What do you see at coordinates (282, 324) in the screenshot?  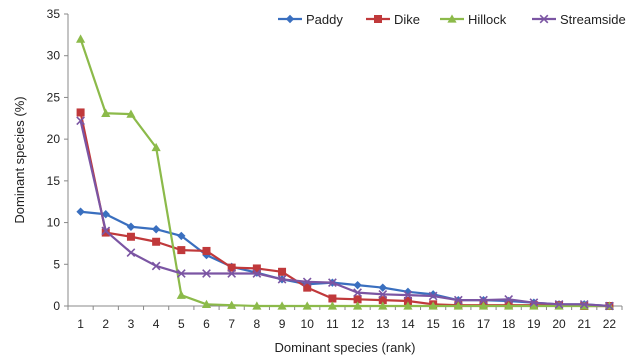 I see `x-tick-label: 9` at bounding box center [282, 324].